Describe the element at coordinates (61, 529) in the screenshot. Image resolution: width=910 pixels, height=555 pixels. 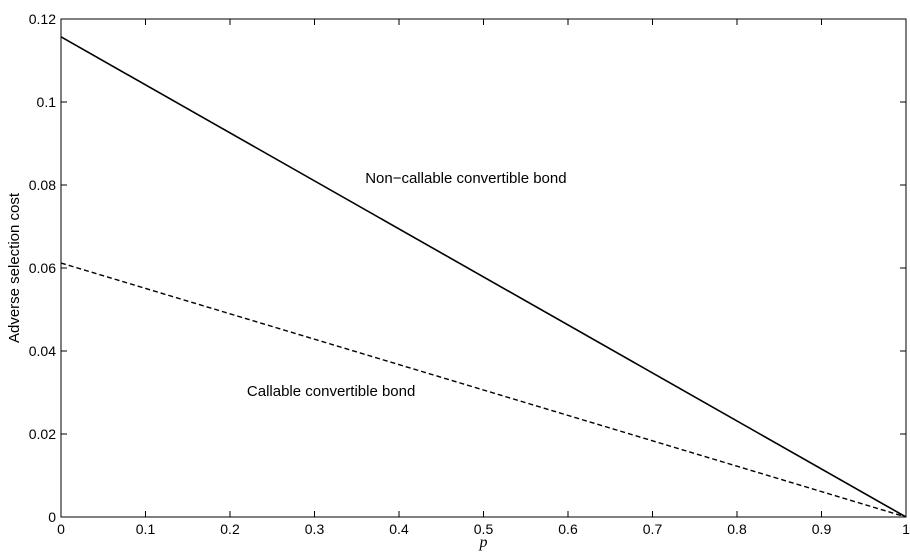
I see `x-tick-label: 0` at that location.